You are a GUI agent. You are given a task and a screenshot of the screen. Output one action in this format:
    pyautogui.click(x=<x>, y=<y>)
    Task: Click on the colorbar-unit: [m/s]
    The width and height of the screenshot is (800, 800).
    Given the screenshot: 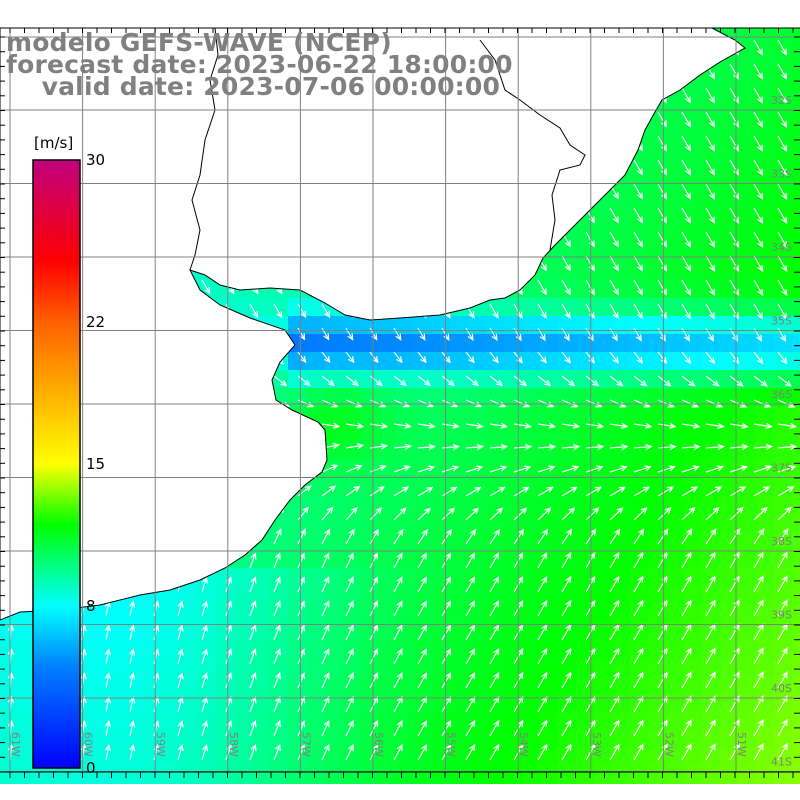 What is the action you would take?
    pyautogui.click(x=53, y=143)
    